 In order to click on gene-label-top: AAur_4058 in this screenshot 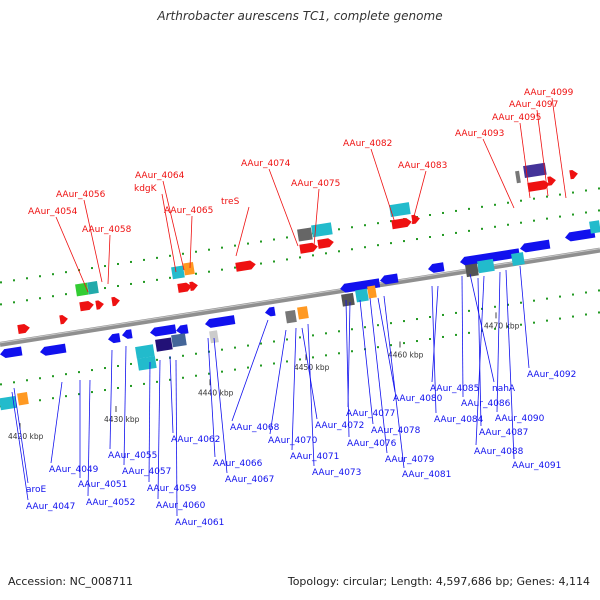, I will do `click(107, 230)`.